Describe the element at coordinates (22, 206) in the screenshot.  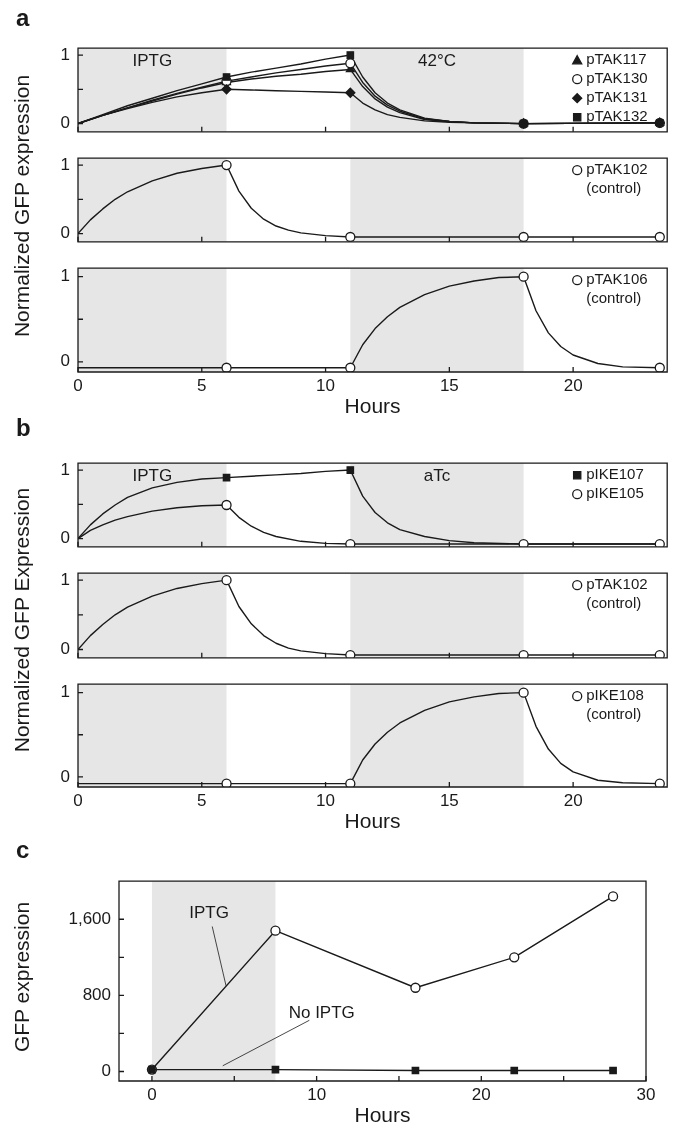
I see `y-axis-title: Normalized GFP expression` at that location.